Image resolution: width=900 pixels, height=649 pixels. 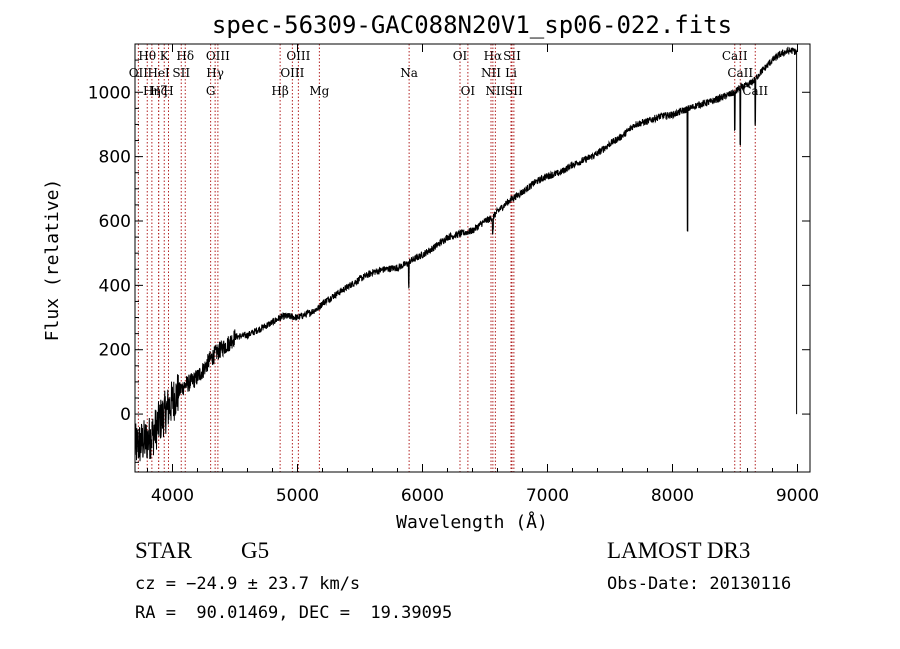 What do you see at coordinates (493, 56) in the screenshot?
I see `line-marker-label: Hα` at bounding box center [493, 56].